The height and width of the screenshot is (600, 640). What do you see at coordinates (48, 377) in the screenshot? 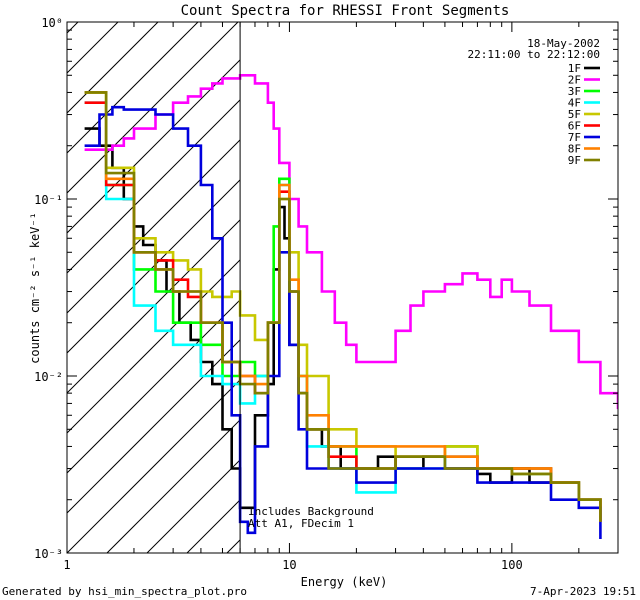
I see `y-tick-label: 10⁻²` at bounding box center [48, 377].